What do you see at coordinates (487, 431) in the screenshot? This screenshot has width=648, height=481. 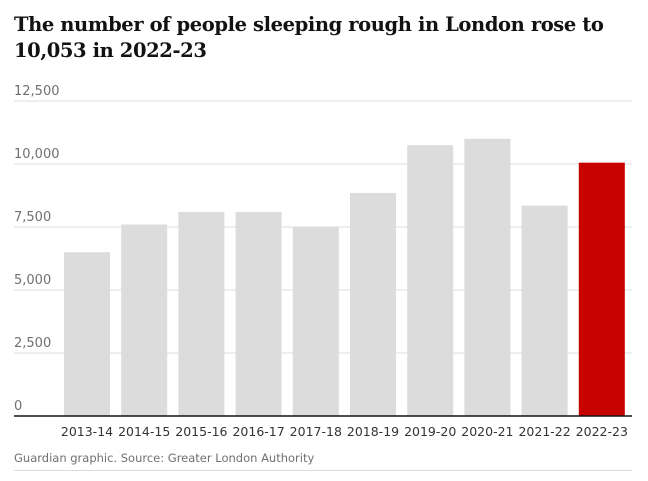 I see `x-tick-label: 2020-21` at bounding box center [487, 431].